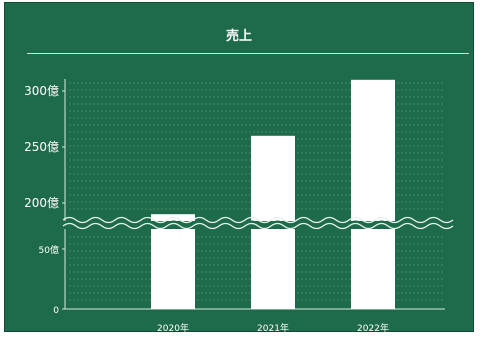 The width and height of the screenshot is (481, 338). What do you see at coordinates (41, 203) in the screenshot?
I see `y-tick-label: 200億` at bounding box center [41, 203].